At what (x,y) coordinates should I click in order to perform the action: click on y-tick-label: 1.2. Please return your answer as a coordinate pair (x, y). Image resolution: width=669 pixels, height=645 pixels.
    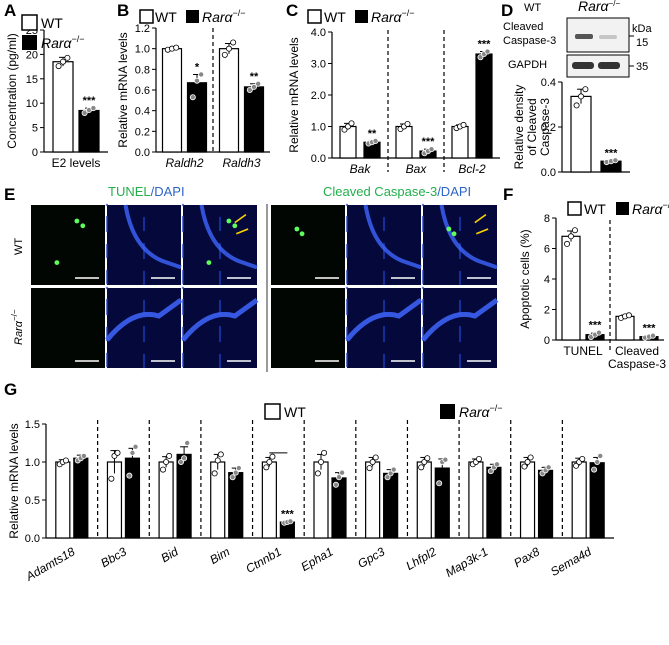
    Looking at the image, I should click on (142, 29).